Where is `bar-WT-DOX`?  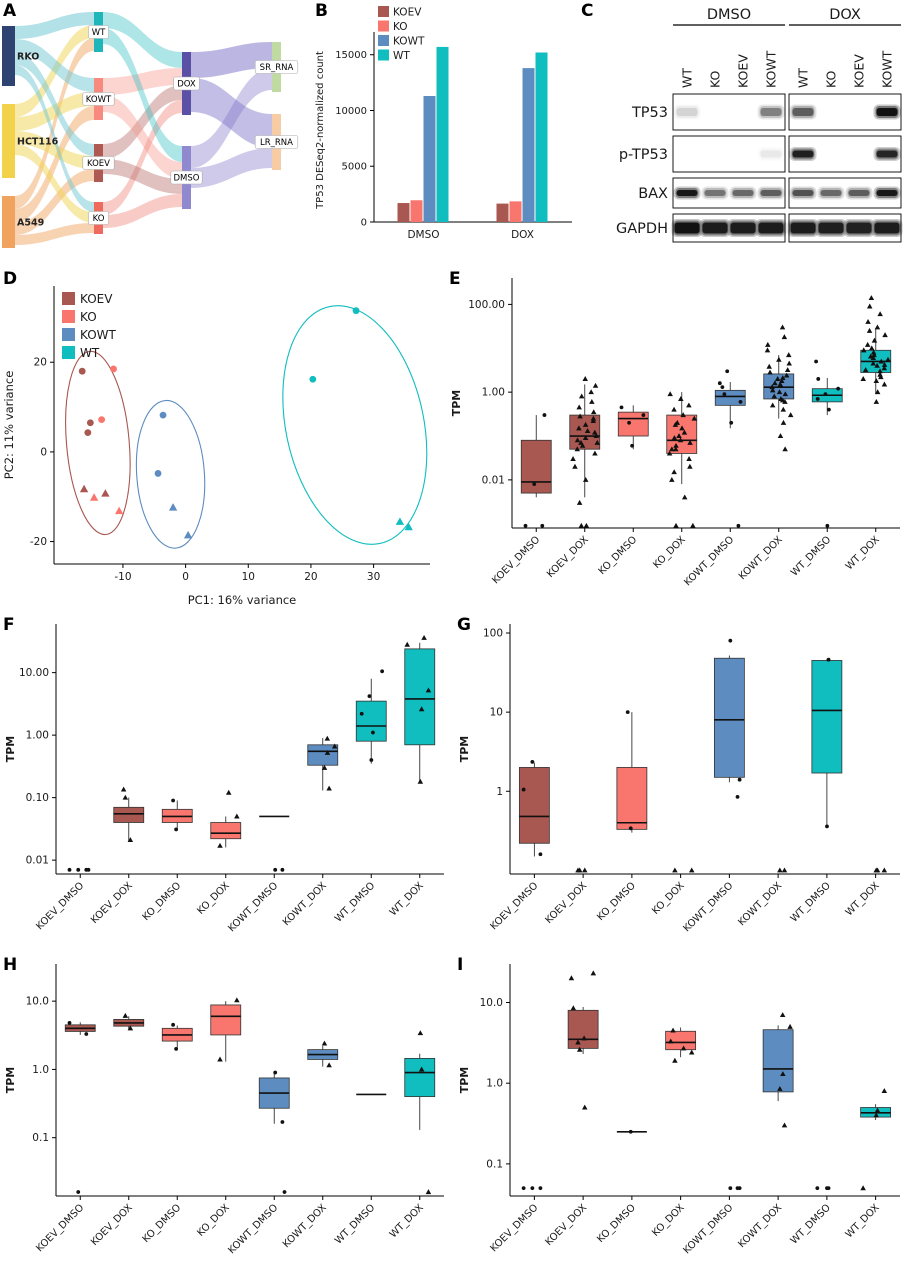 bar-WT-DOX is located at coordinates (541, 137).